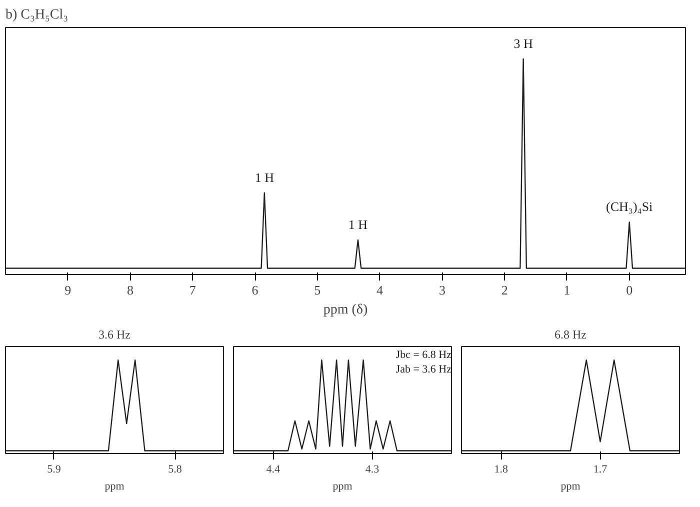 The width and height of the screenshot is (700, 507). Describe the element at coordinates (130, 290) in the screenshot. I see `x-tick-label: 8` at that location.